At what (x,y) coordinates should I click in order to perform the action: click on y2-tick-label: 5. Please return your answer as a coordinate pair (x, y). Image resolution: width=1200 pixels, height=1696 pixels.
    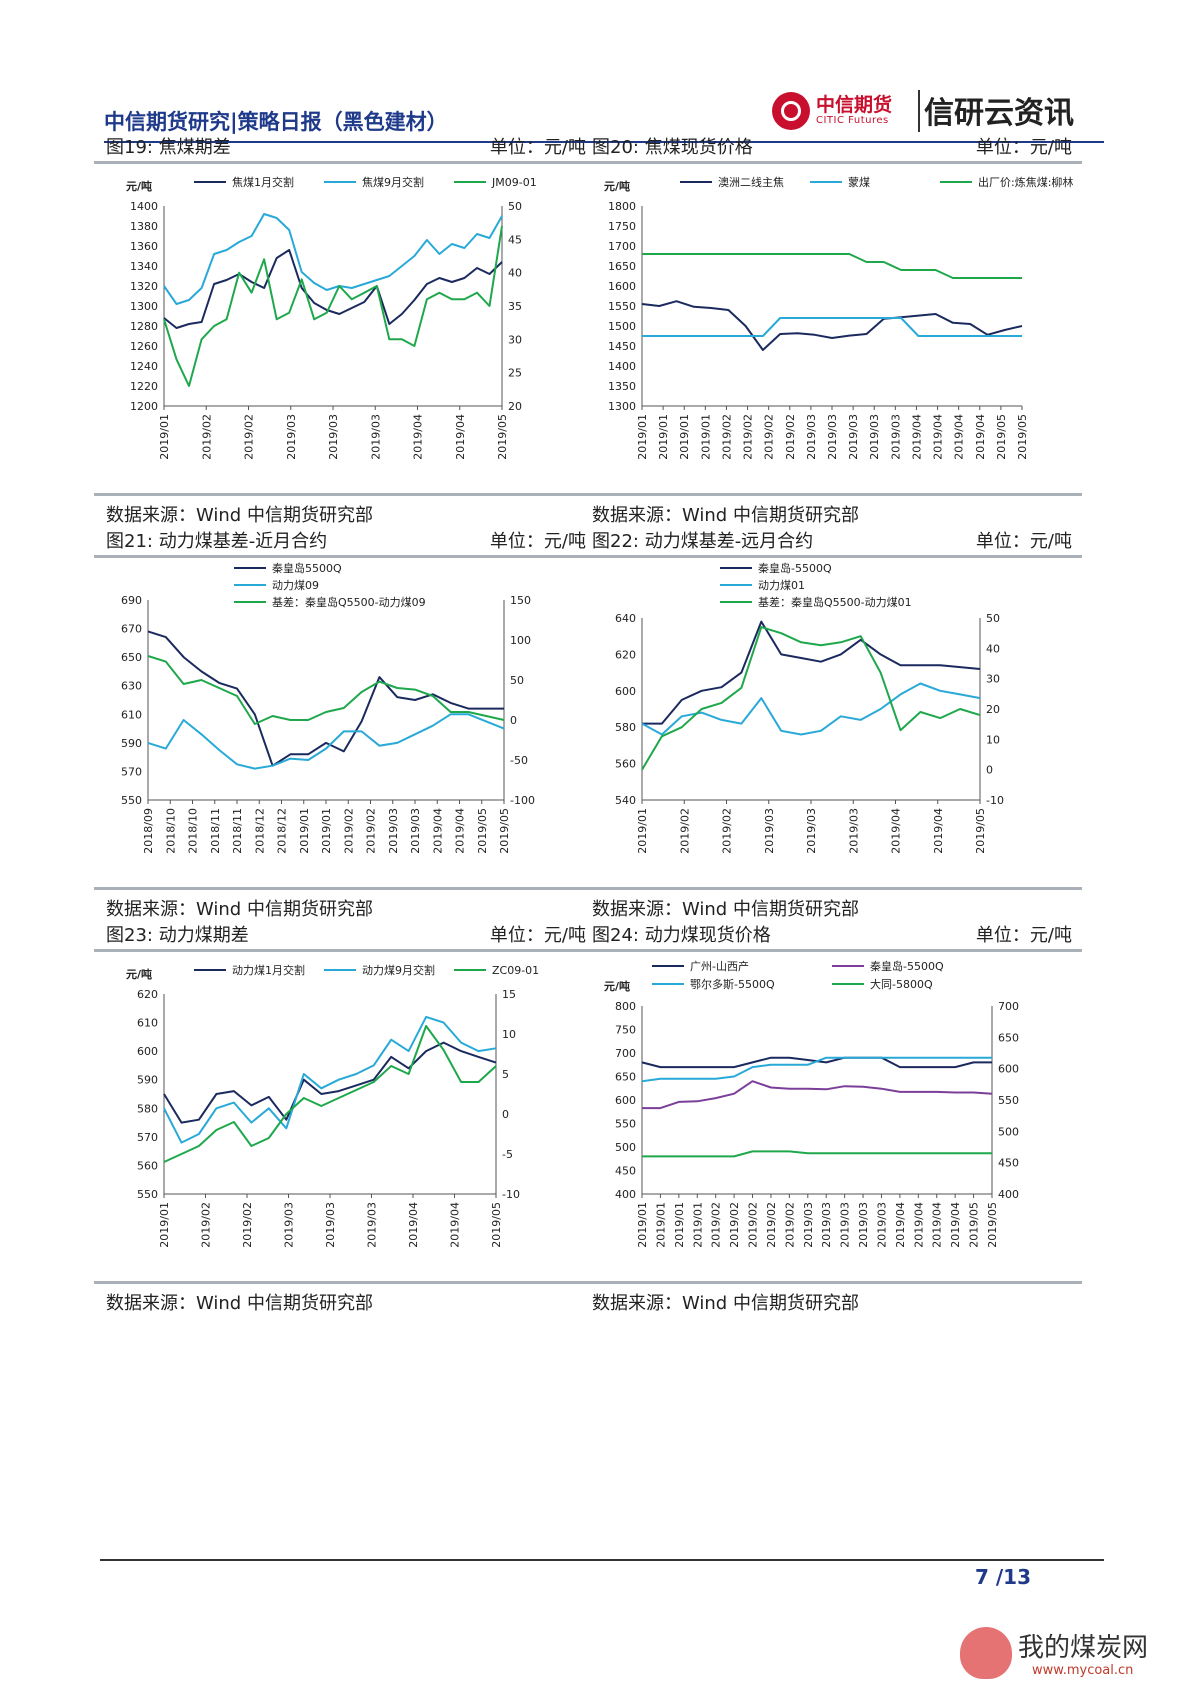
    Looking at the image, I should click on (505, 1074).